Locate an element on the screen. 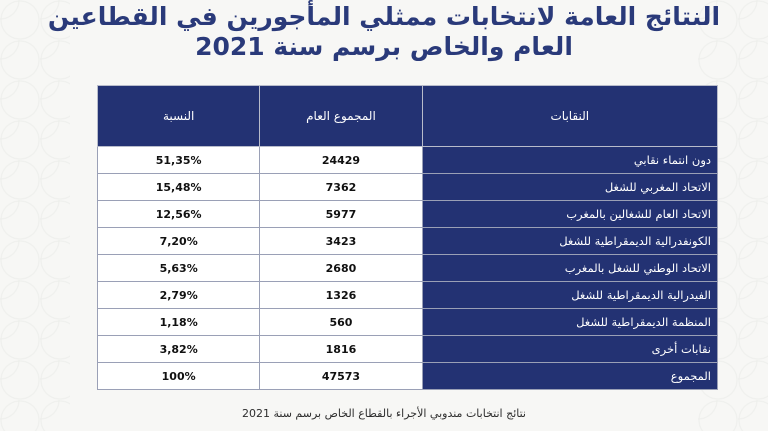 The height and width of the screenshot is (431, 768). cell-percent: 5,63% is located at coordinates (178, 268).